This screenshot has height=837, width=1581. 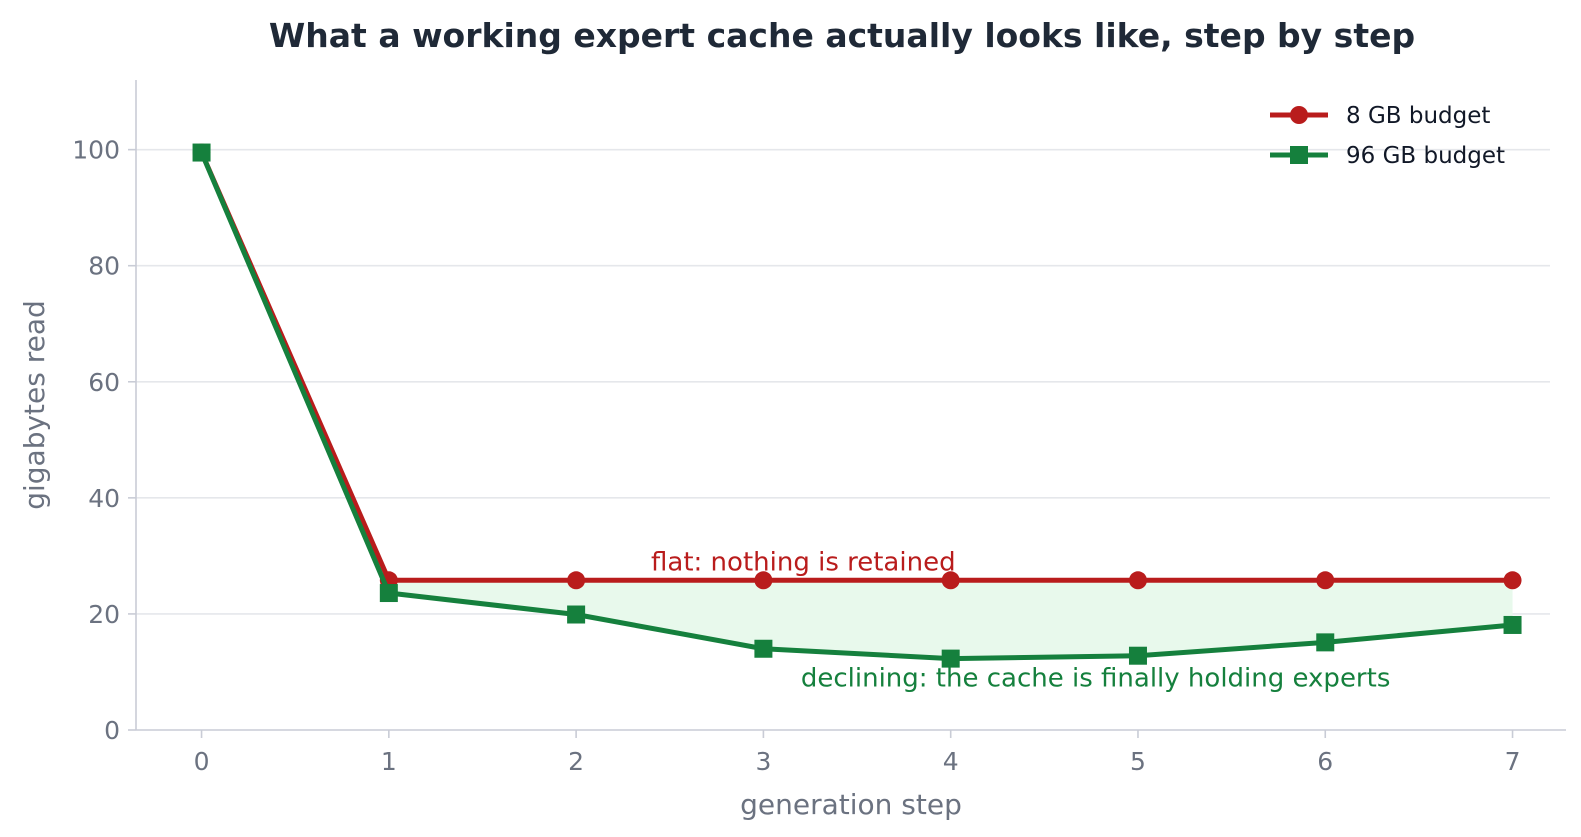 What do you see at coordinates (112, 730) in the screenshot?
I see `y-tick-label: 0` at bounding box center [112, 730].